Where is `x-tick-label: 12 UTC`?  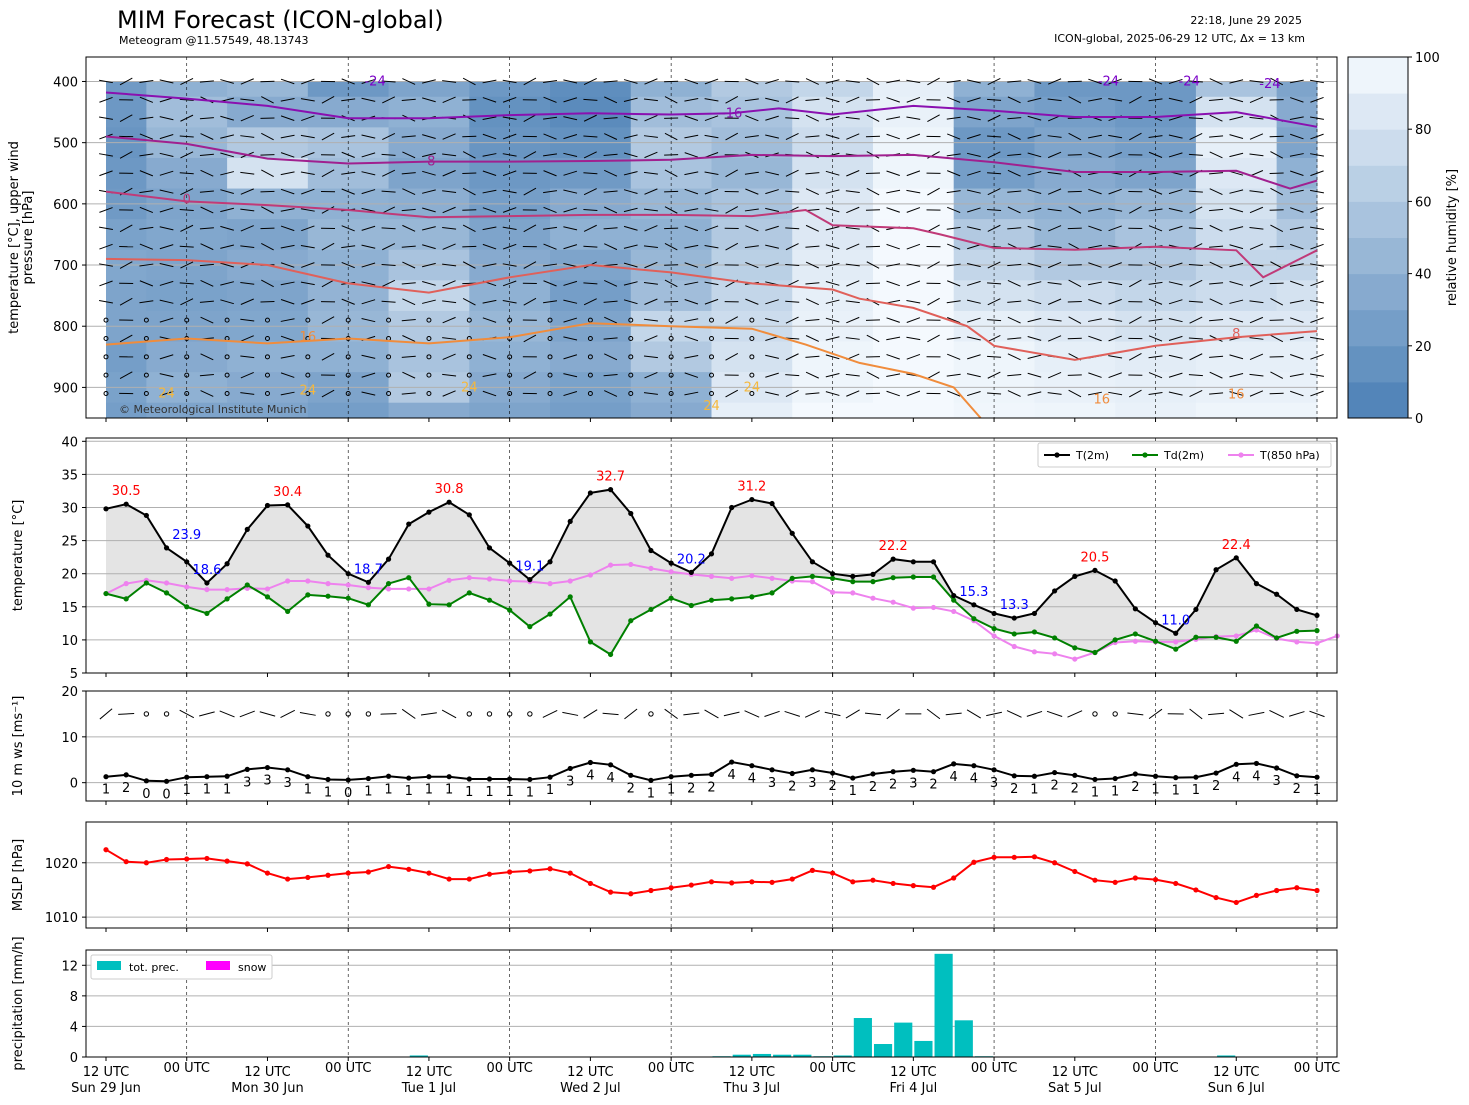
x-tick-label: 12 UTC is located at coordinates (913, 1072).